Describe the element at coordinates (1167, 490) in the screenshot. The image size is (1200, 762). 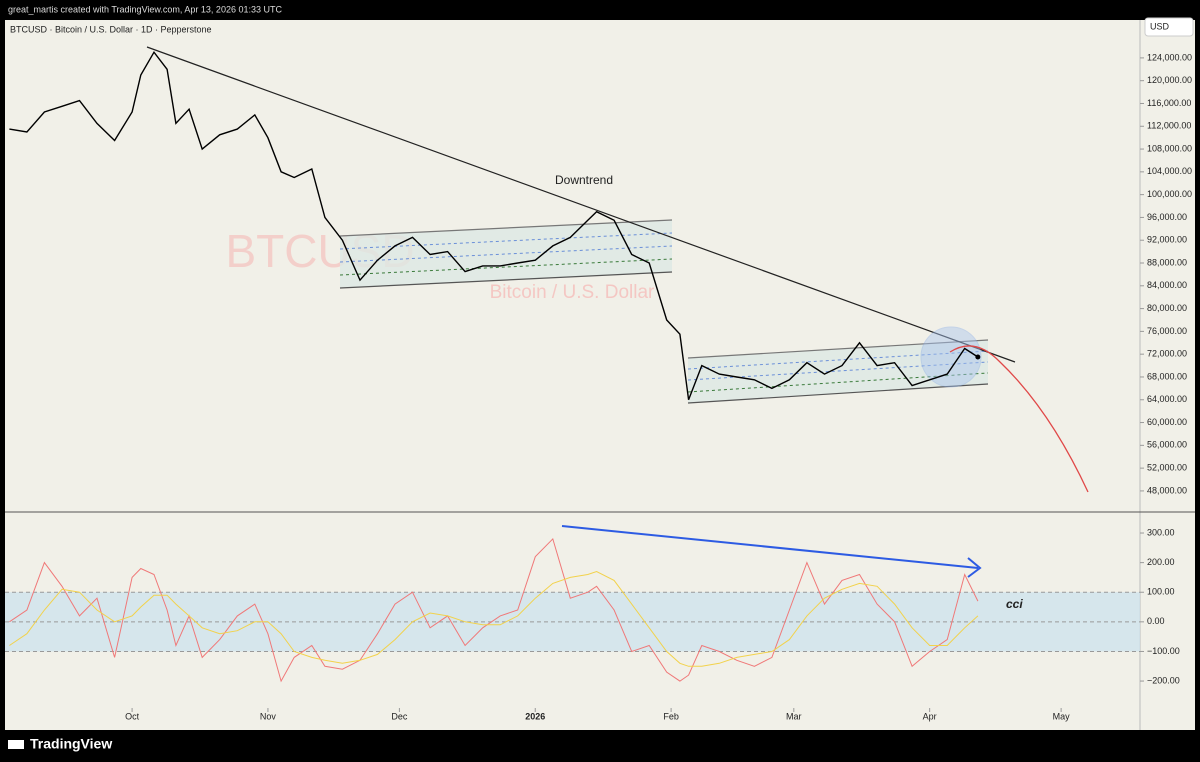
I see `y-tick-label: 48,000.00` at that location.